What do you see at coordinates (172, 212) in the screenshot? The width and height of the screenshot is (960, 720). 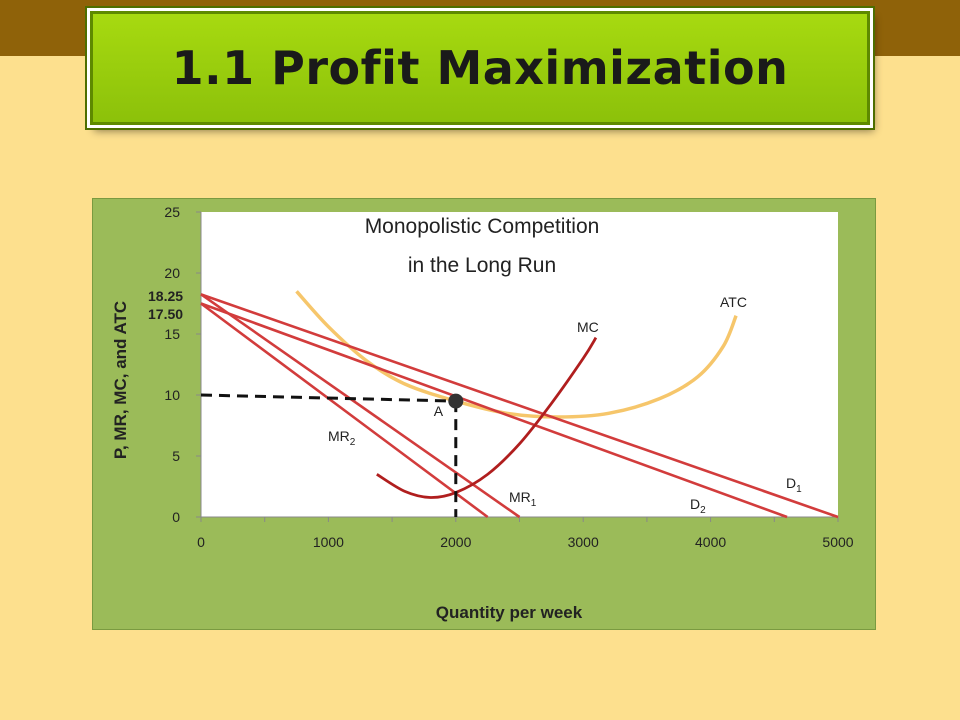 I see `y-tick-label: 25` at bounding box center [172, 212].